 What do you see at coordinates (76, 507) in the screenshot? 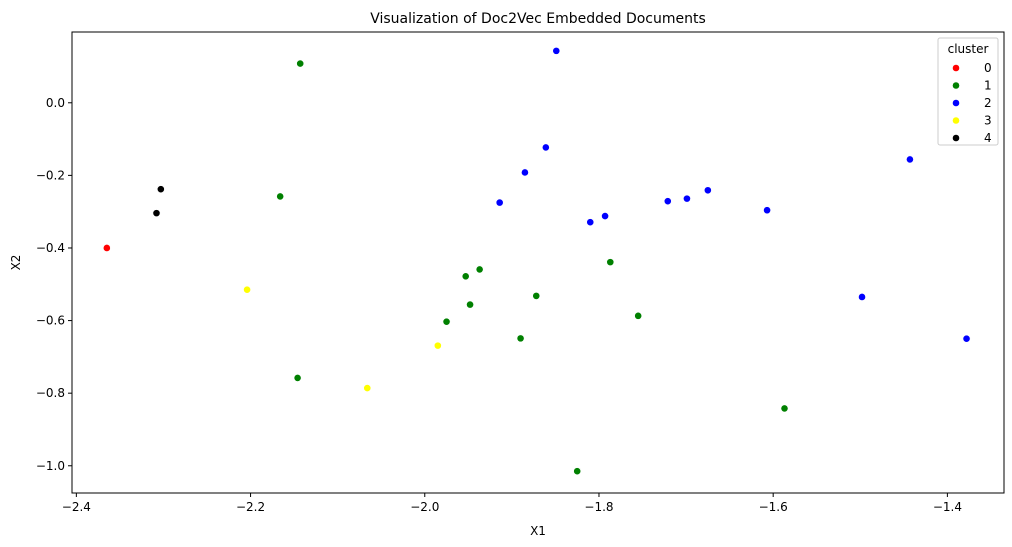
I see `x-tick-label: −2.4` at bounding box center [76, 507].